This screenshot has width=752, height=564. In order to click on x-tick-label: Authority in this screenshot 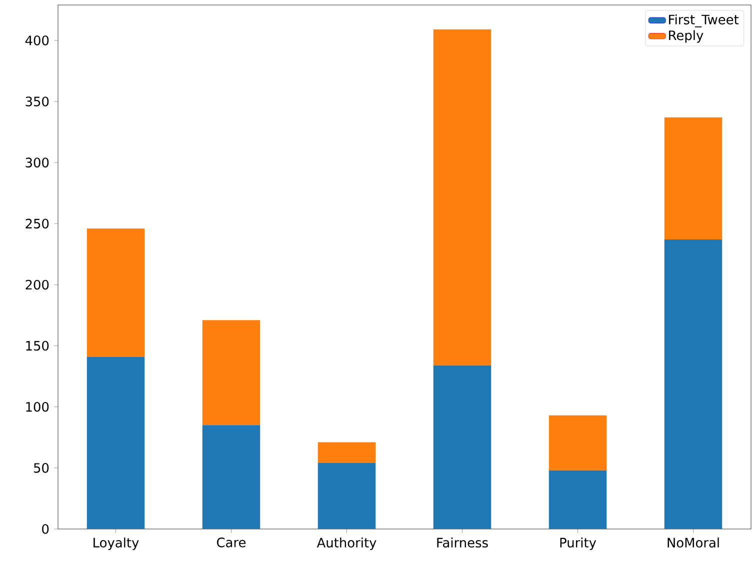, I will do `click(346, 544)`.